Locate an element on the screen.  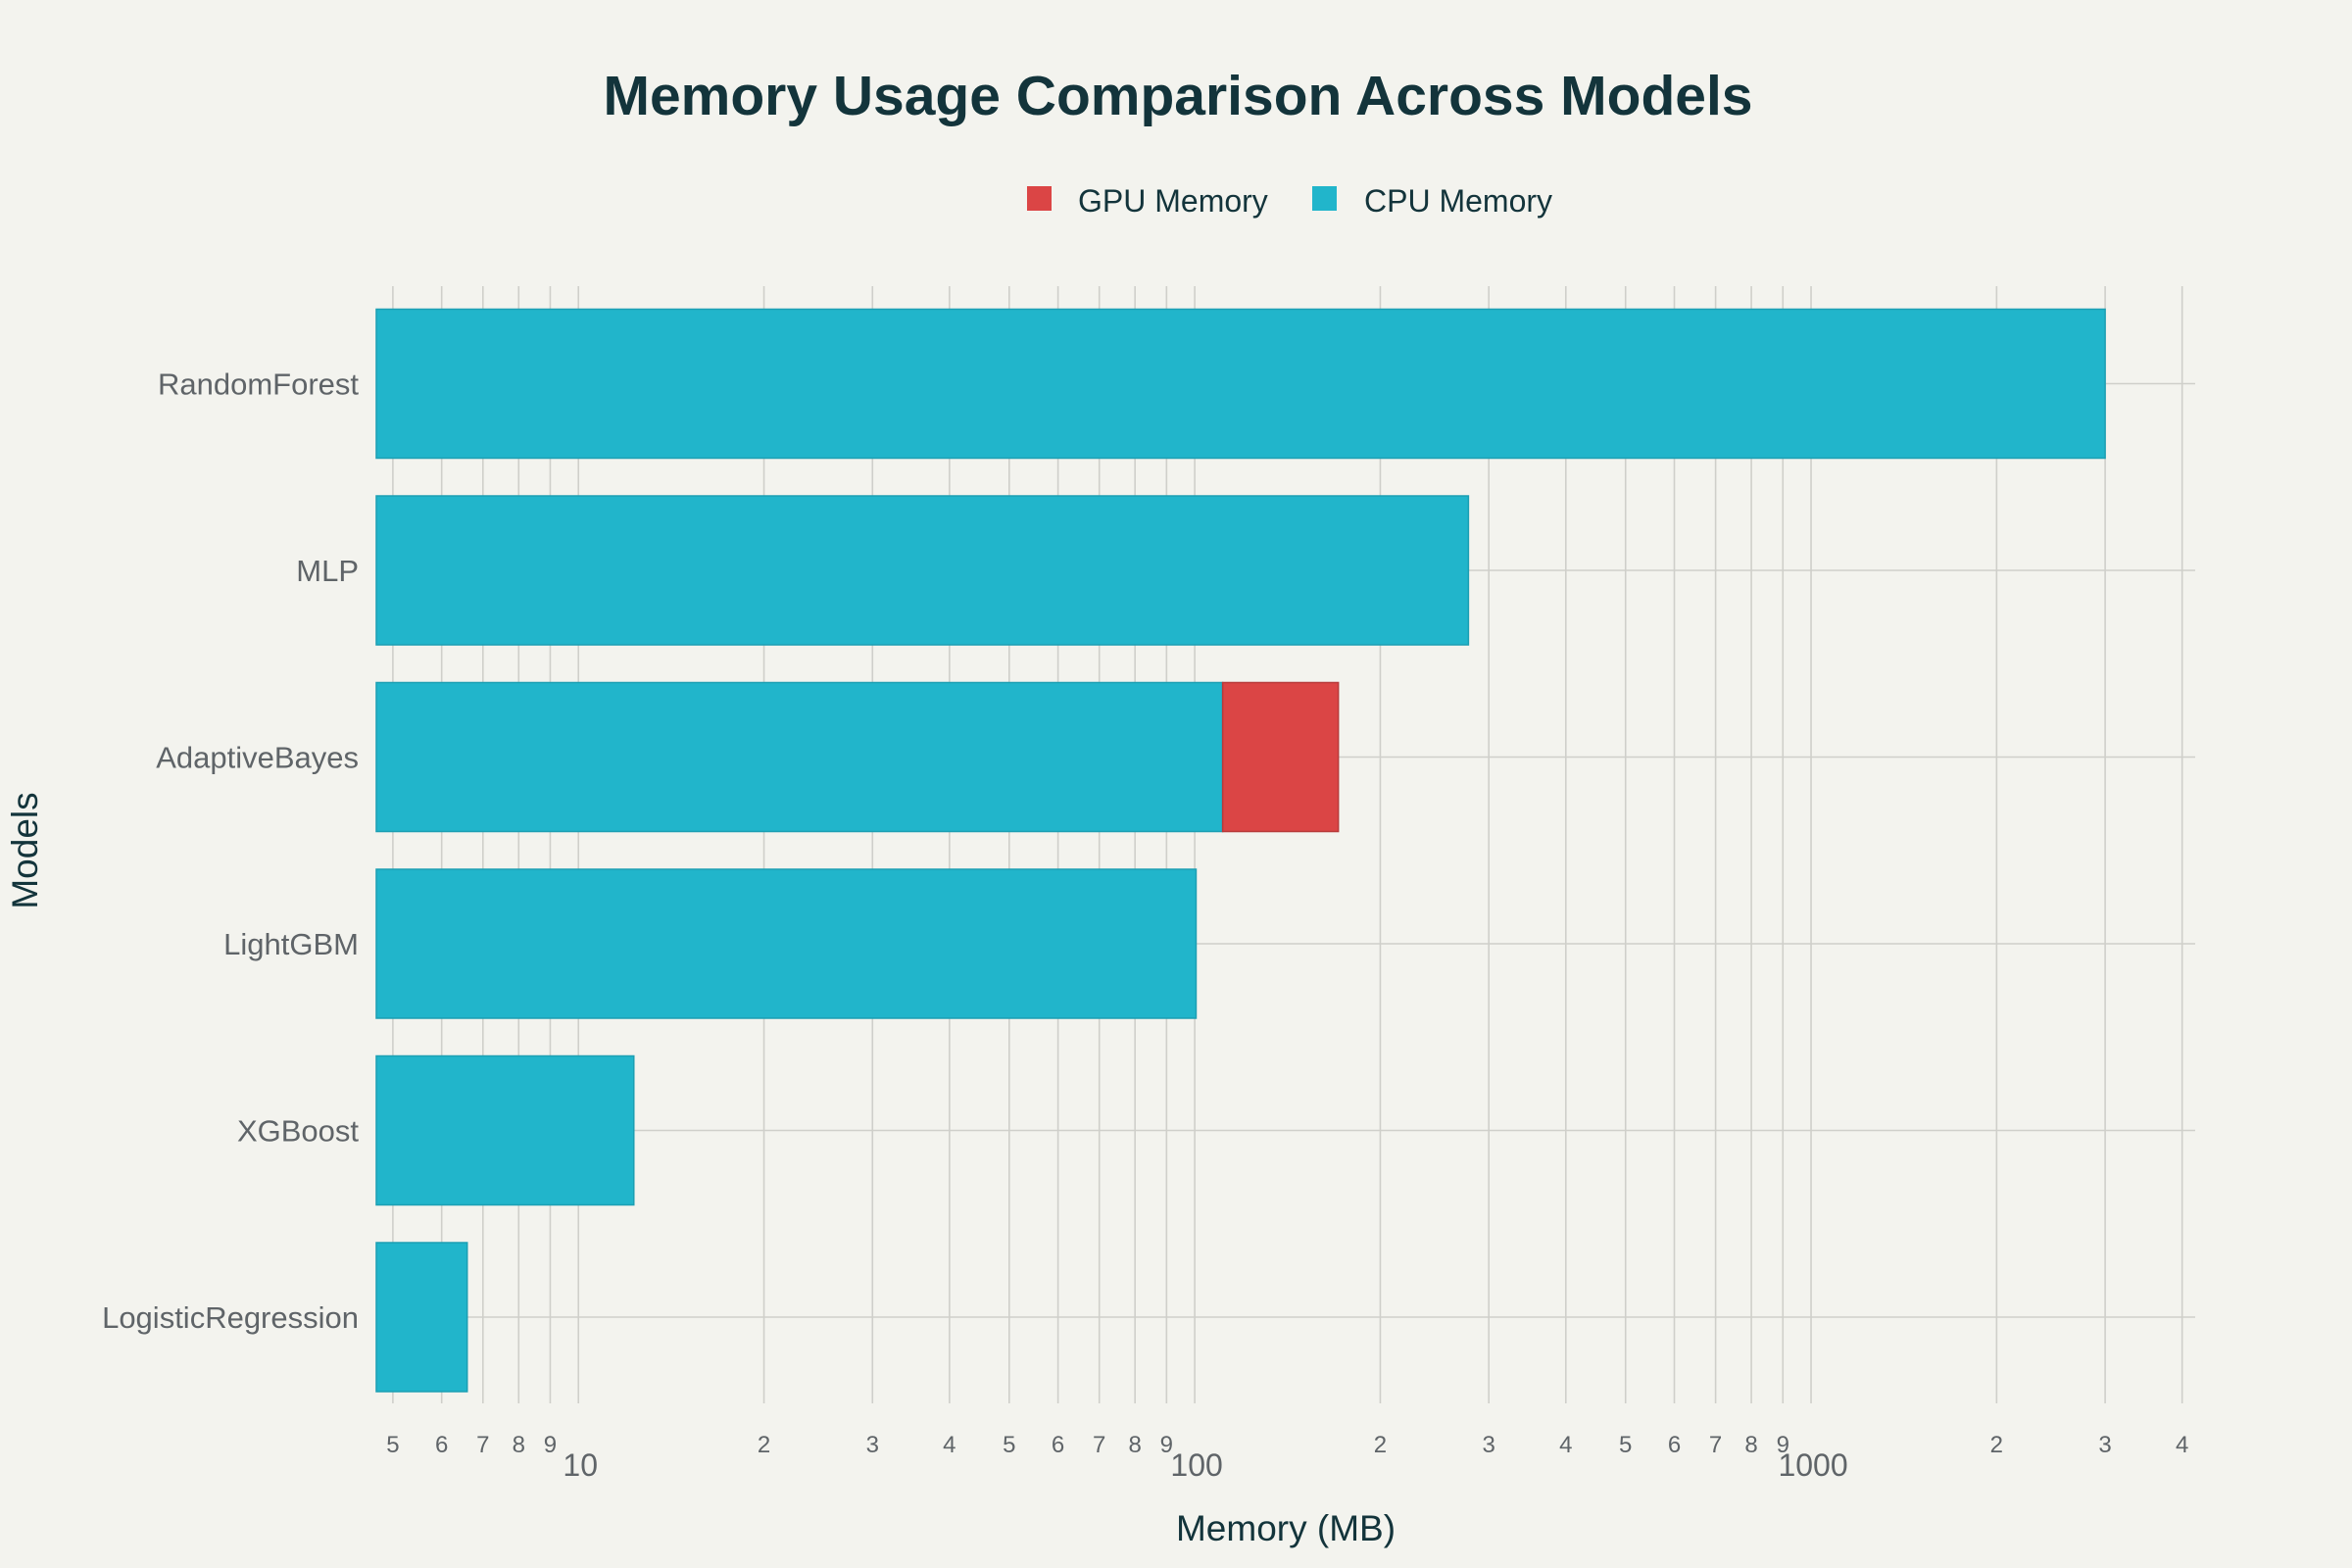
category-label-logisticregression: LogisticRegression is located at coordinates (230, 1317).